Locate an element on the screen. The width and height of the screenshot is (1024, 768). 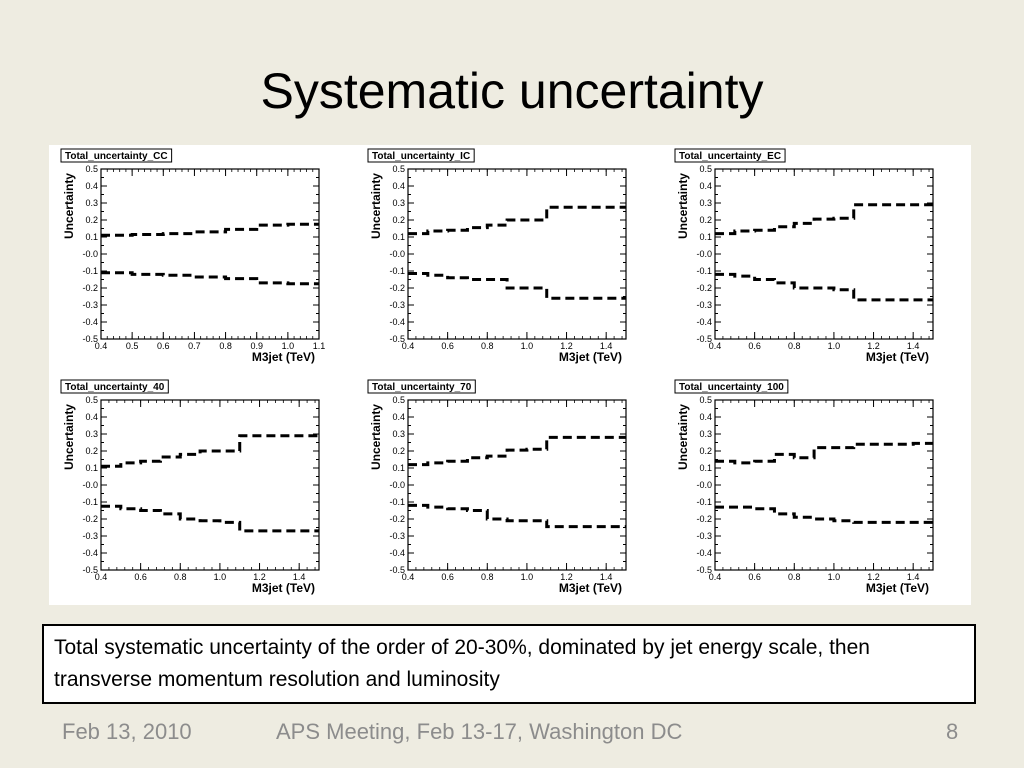
plot-title-box is located at coordinates (421, 386).